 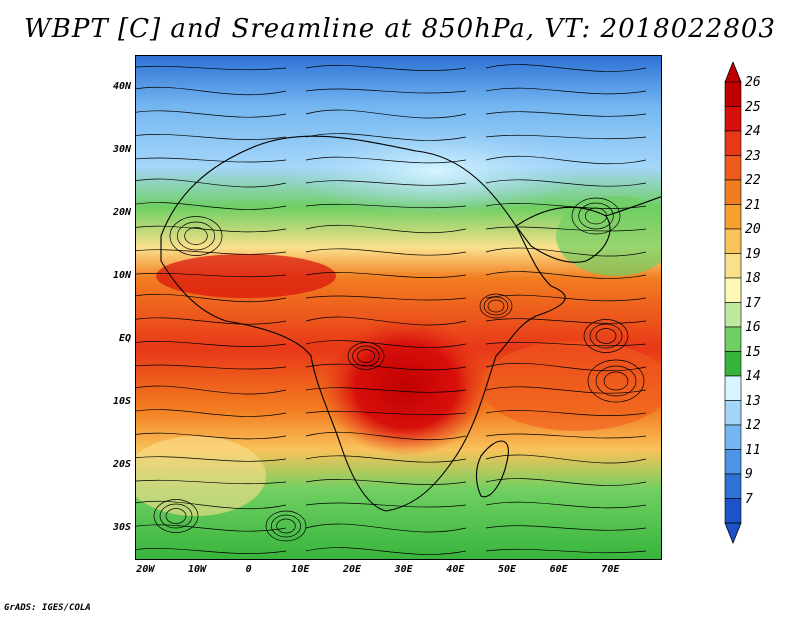 I want to click on colorbar-level-label: 22, so click(x=753, y=180).